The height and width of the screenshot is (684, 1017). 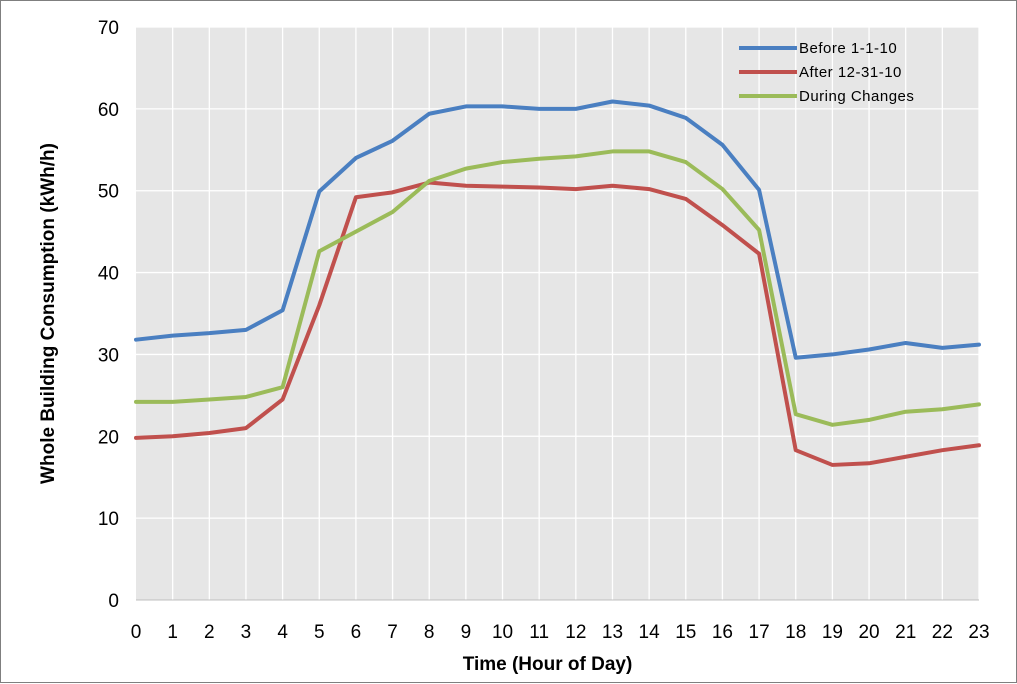 I want to click on x-tick-label: 14, so click(x=650, y=632).